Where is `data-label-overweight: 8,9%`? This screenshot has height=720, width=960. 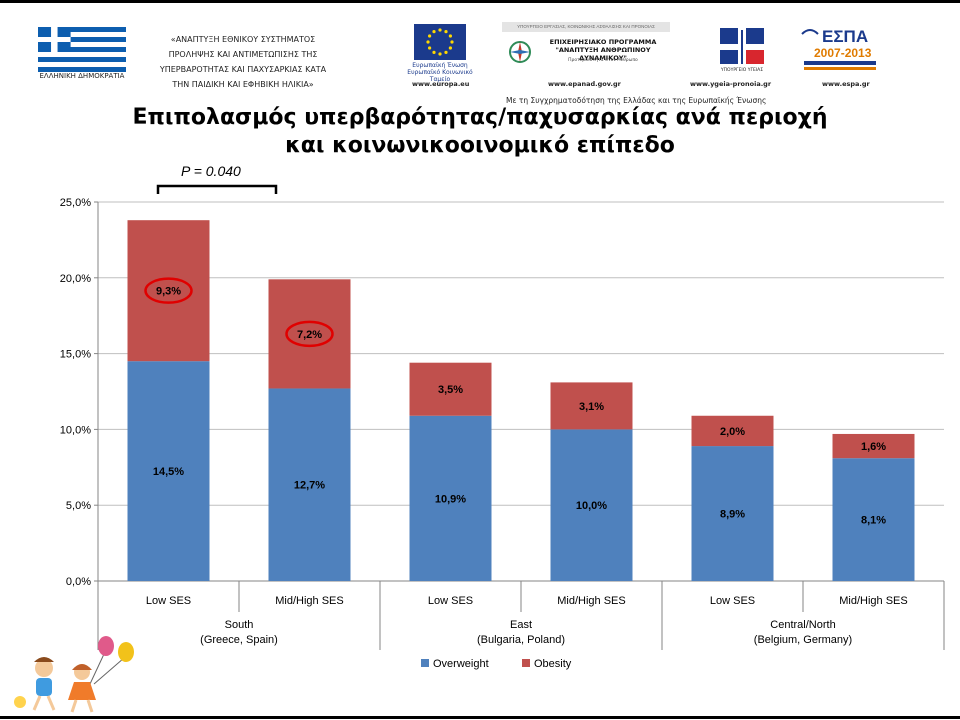
data-label-overweight: 8,9% is located at coordinates (732, 515).